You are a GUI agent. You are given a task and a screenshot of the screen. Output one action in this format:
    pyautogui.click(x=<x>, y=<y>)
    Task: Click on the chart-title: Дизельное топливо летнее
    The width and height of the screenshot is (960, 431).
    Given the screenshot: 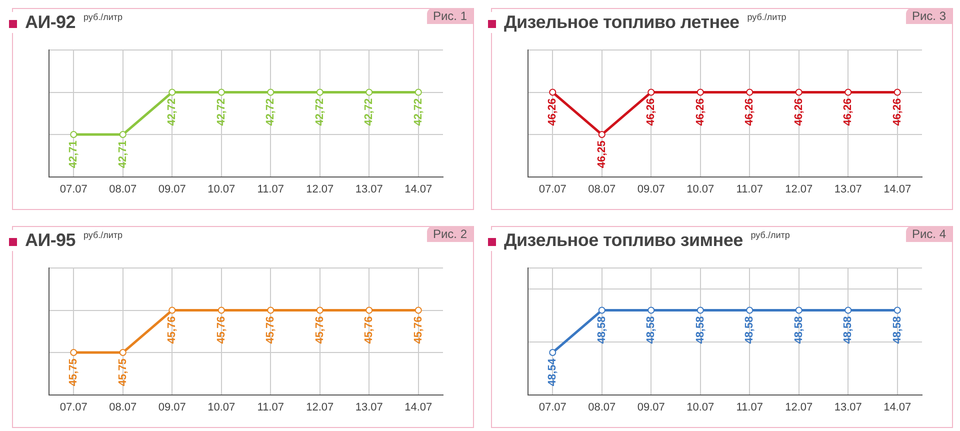 What is the action you would take?
    pyautogui.click(x=622, y=22)
    